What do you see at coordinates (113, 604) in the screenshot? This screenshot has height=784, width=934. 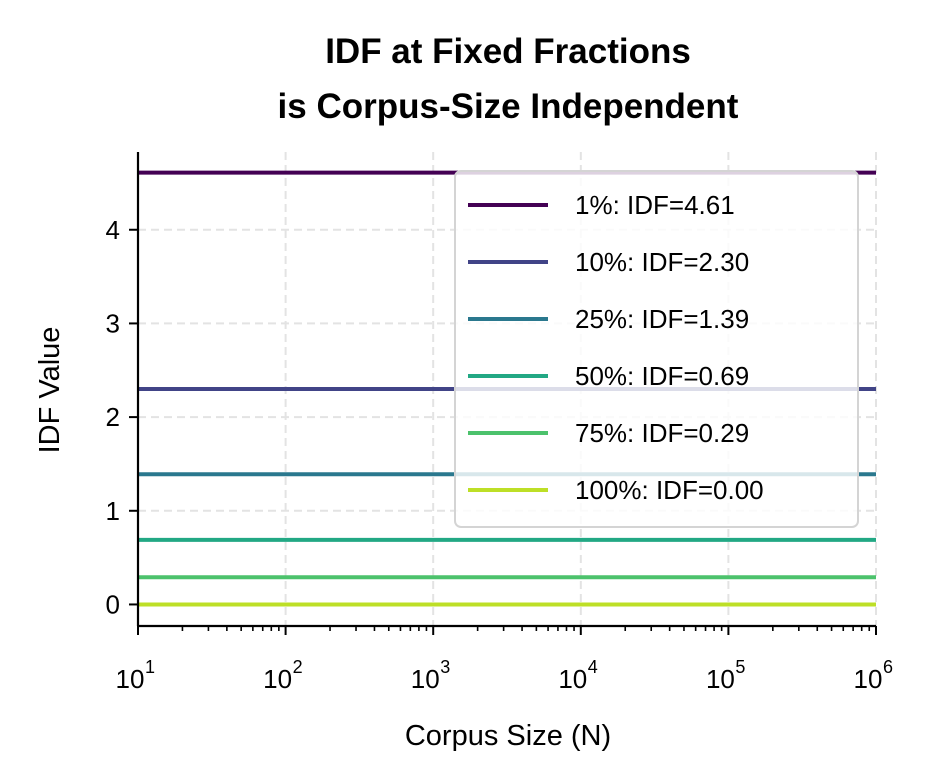 I see `y-tick-label: 0` at bounding box center [113, 604].